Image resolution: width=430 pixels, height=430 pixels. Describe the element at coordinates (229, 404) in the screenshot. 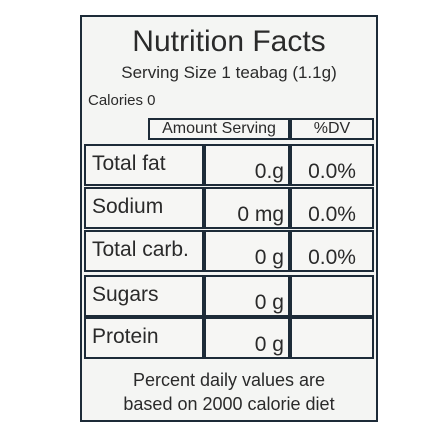

I see `footer-line: based on 2000 calorie diet` at that location.